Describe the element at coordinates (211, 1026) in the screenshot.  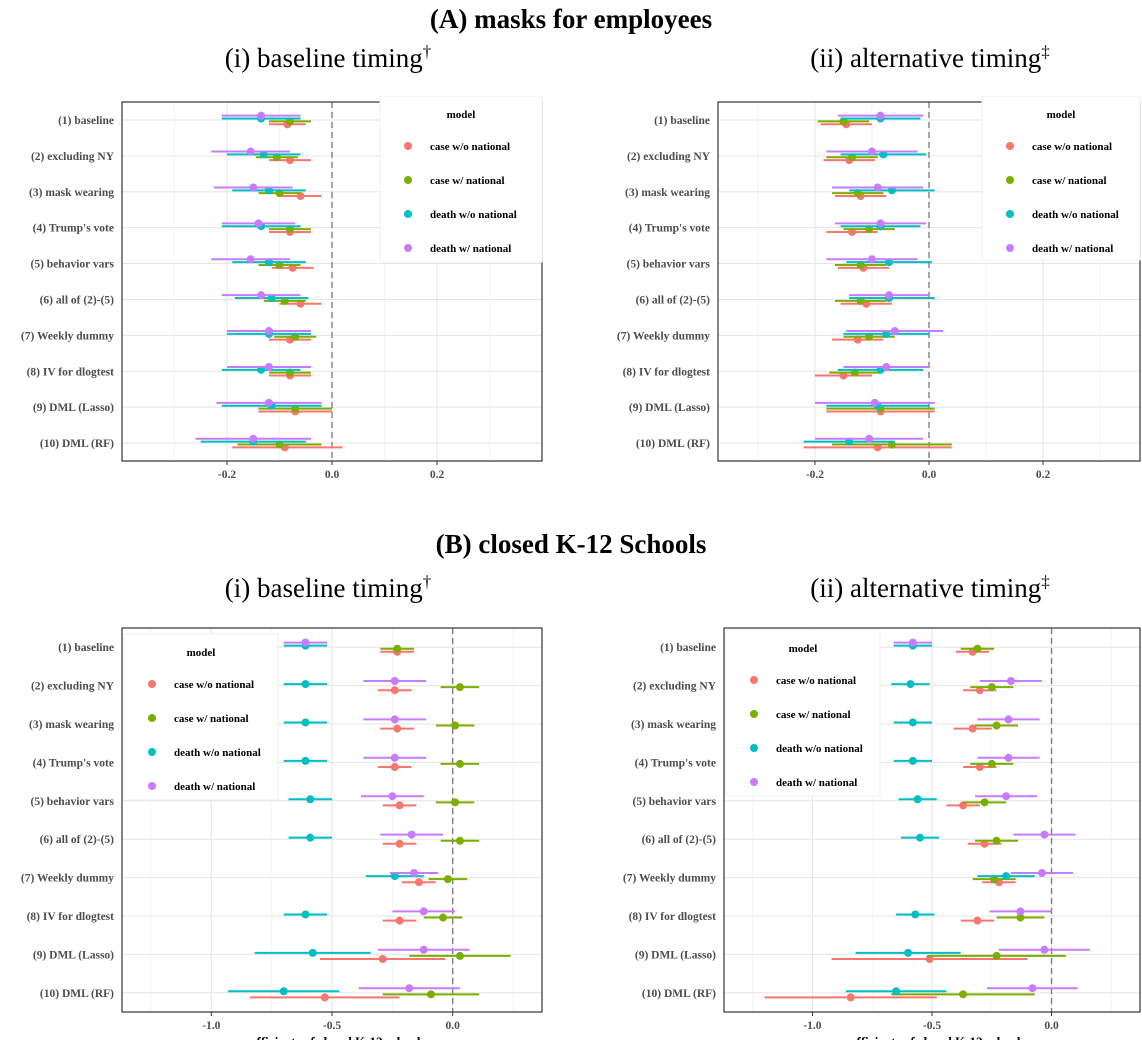
I see `x-tick-label: -1.0` at that location.